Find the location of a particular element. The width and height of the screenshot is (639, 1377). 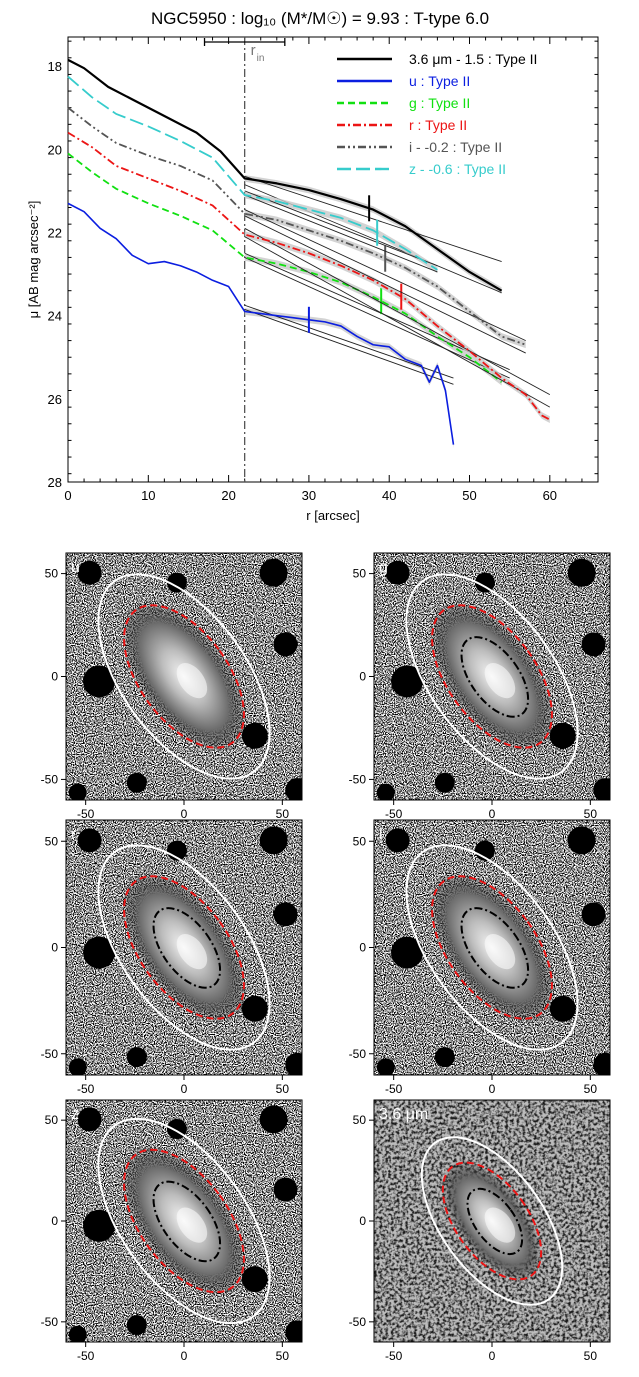

panel-label: r is located at coordinates (74, 834).